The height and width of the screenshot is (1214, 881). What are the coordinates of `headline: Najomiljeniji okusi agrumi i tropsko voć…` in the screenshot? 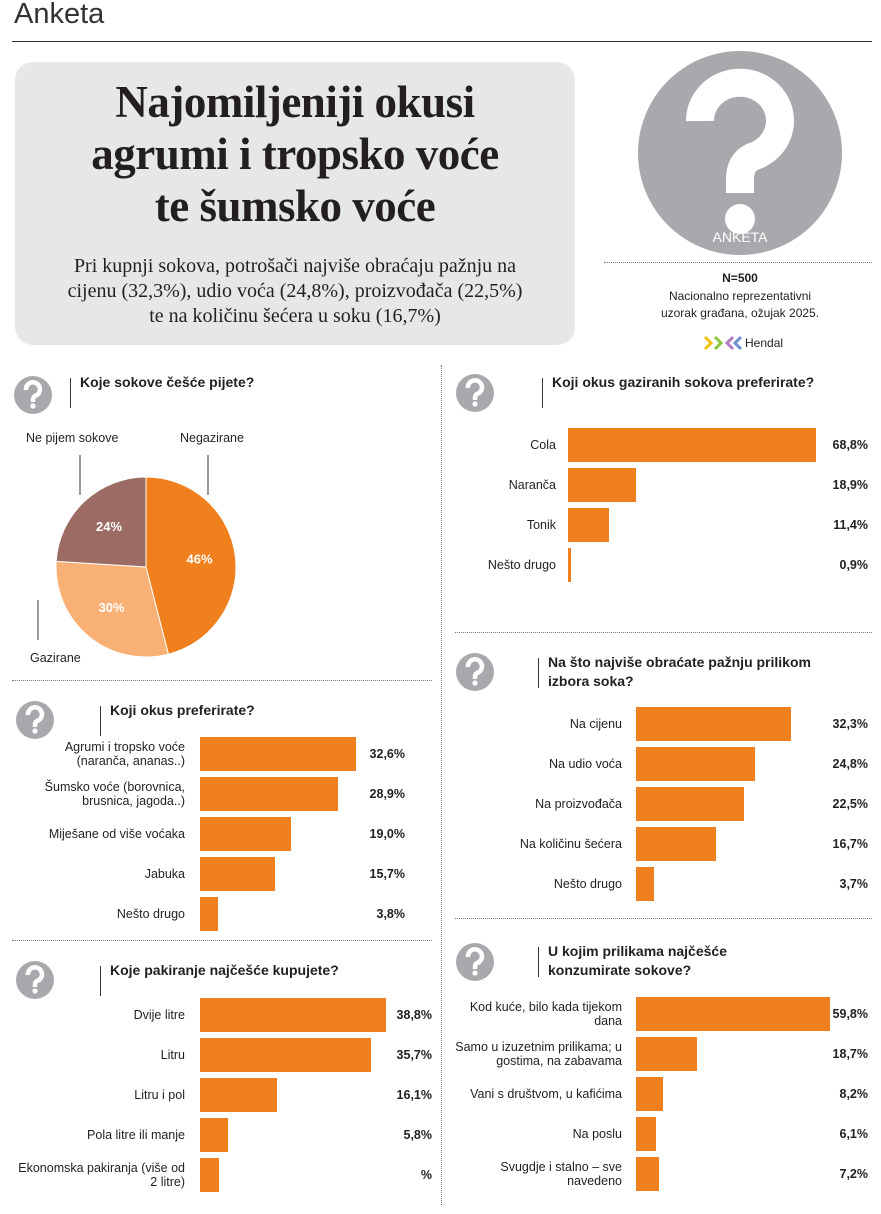 It's located at (295, 154).